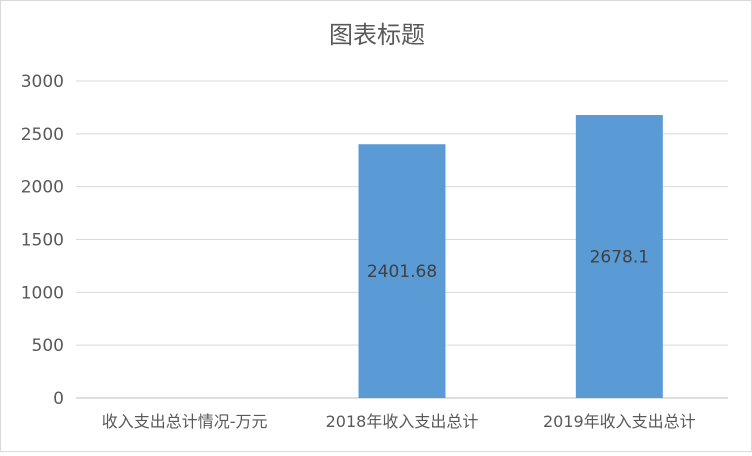  What do you see at coordinates (185, 421) in the screenshot?
I see `x-category-label: 收入支出总计情况-万元` at bounding box center [185, 421].